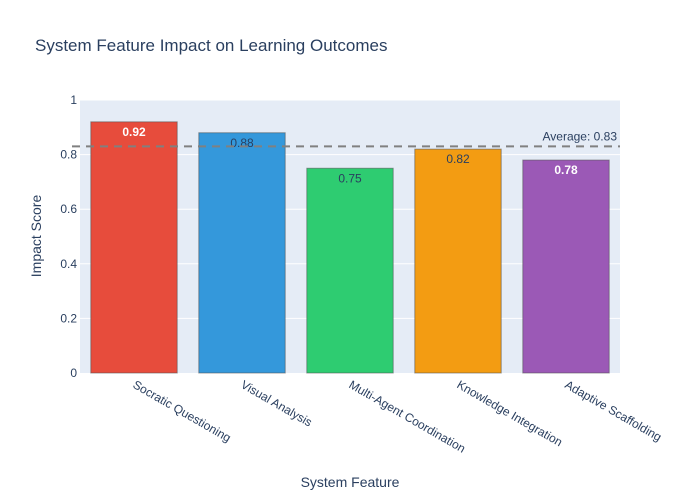  What do you see at coordinates (73, 100) in the screenshot?
I see `y-tick-label: 1` at bounding box center [73, 100].